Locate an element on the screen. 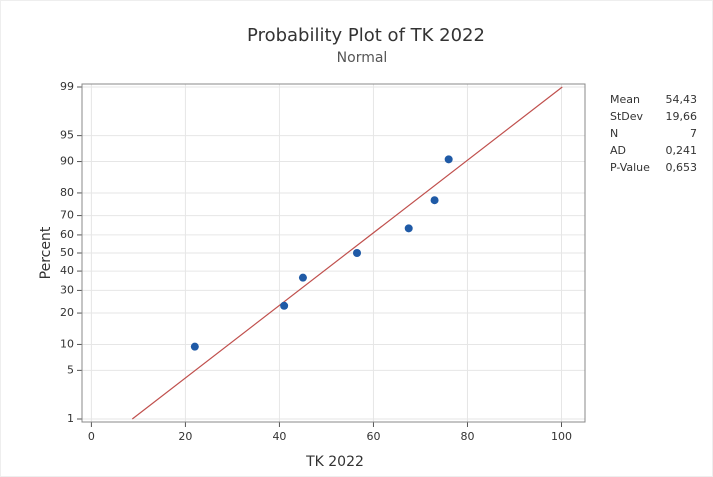  stat-name: StDev is located at coordinates (627, 116).